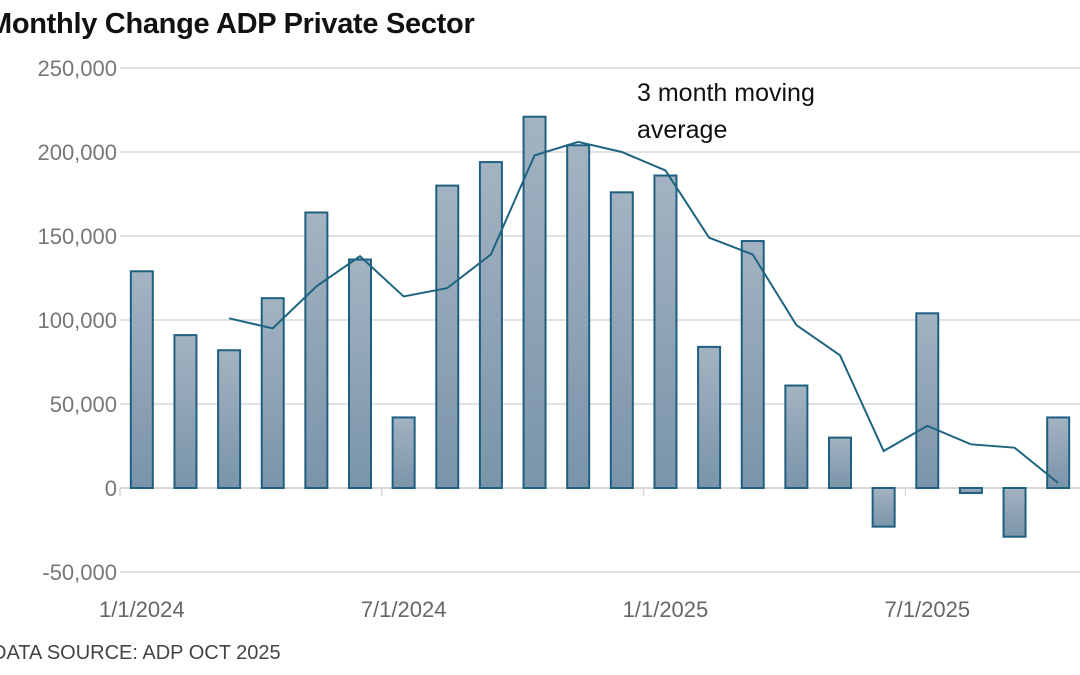 The width and height of the screenshot is (1080, 675). I want to click on x-tick-label: 1/1/2024, so click(142, 609).